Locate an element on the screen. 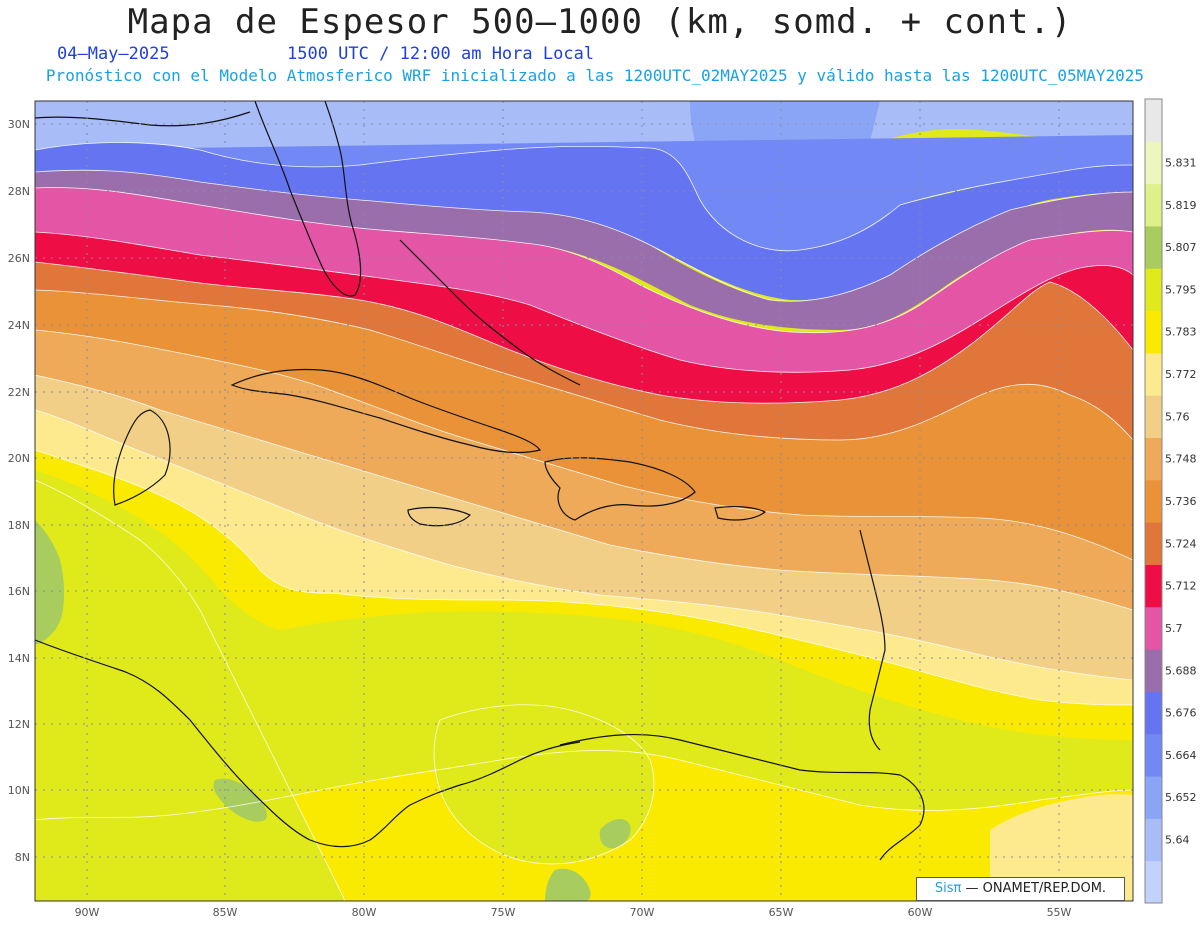 The image size is (1200, 927). legend-level-label: 5.676 is located at coordinates (1181, 713).